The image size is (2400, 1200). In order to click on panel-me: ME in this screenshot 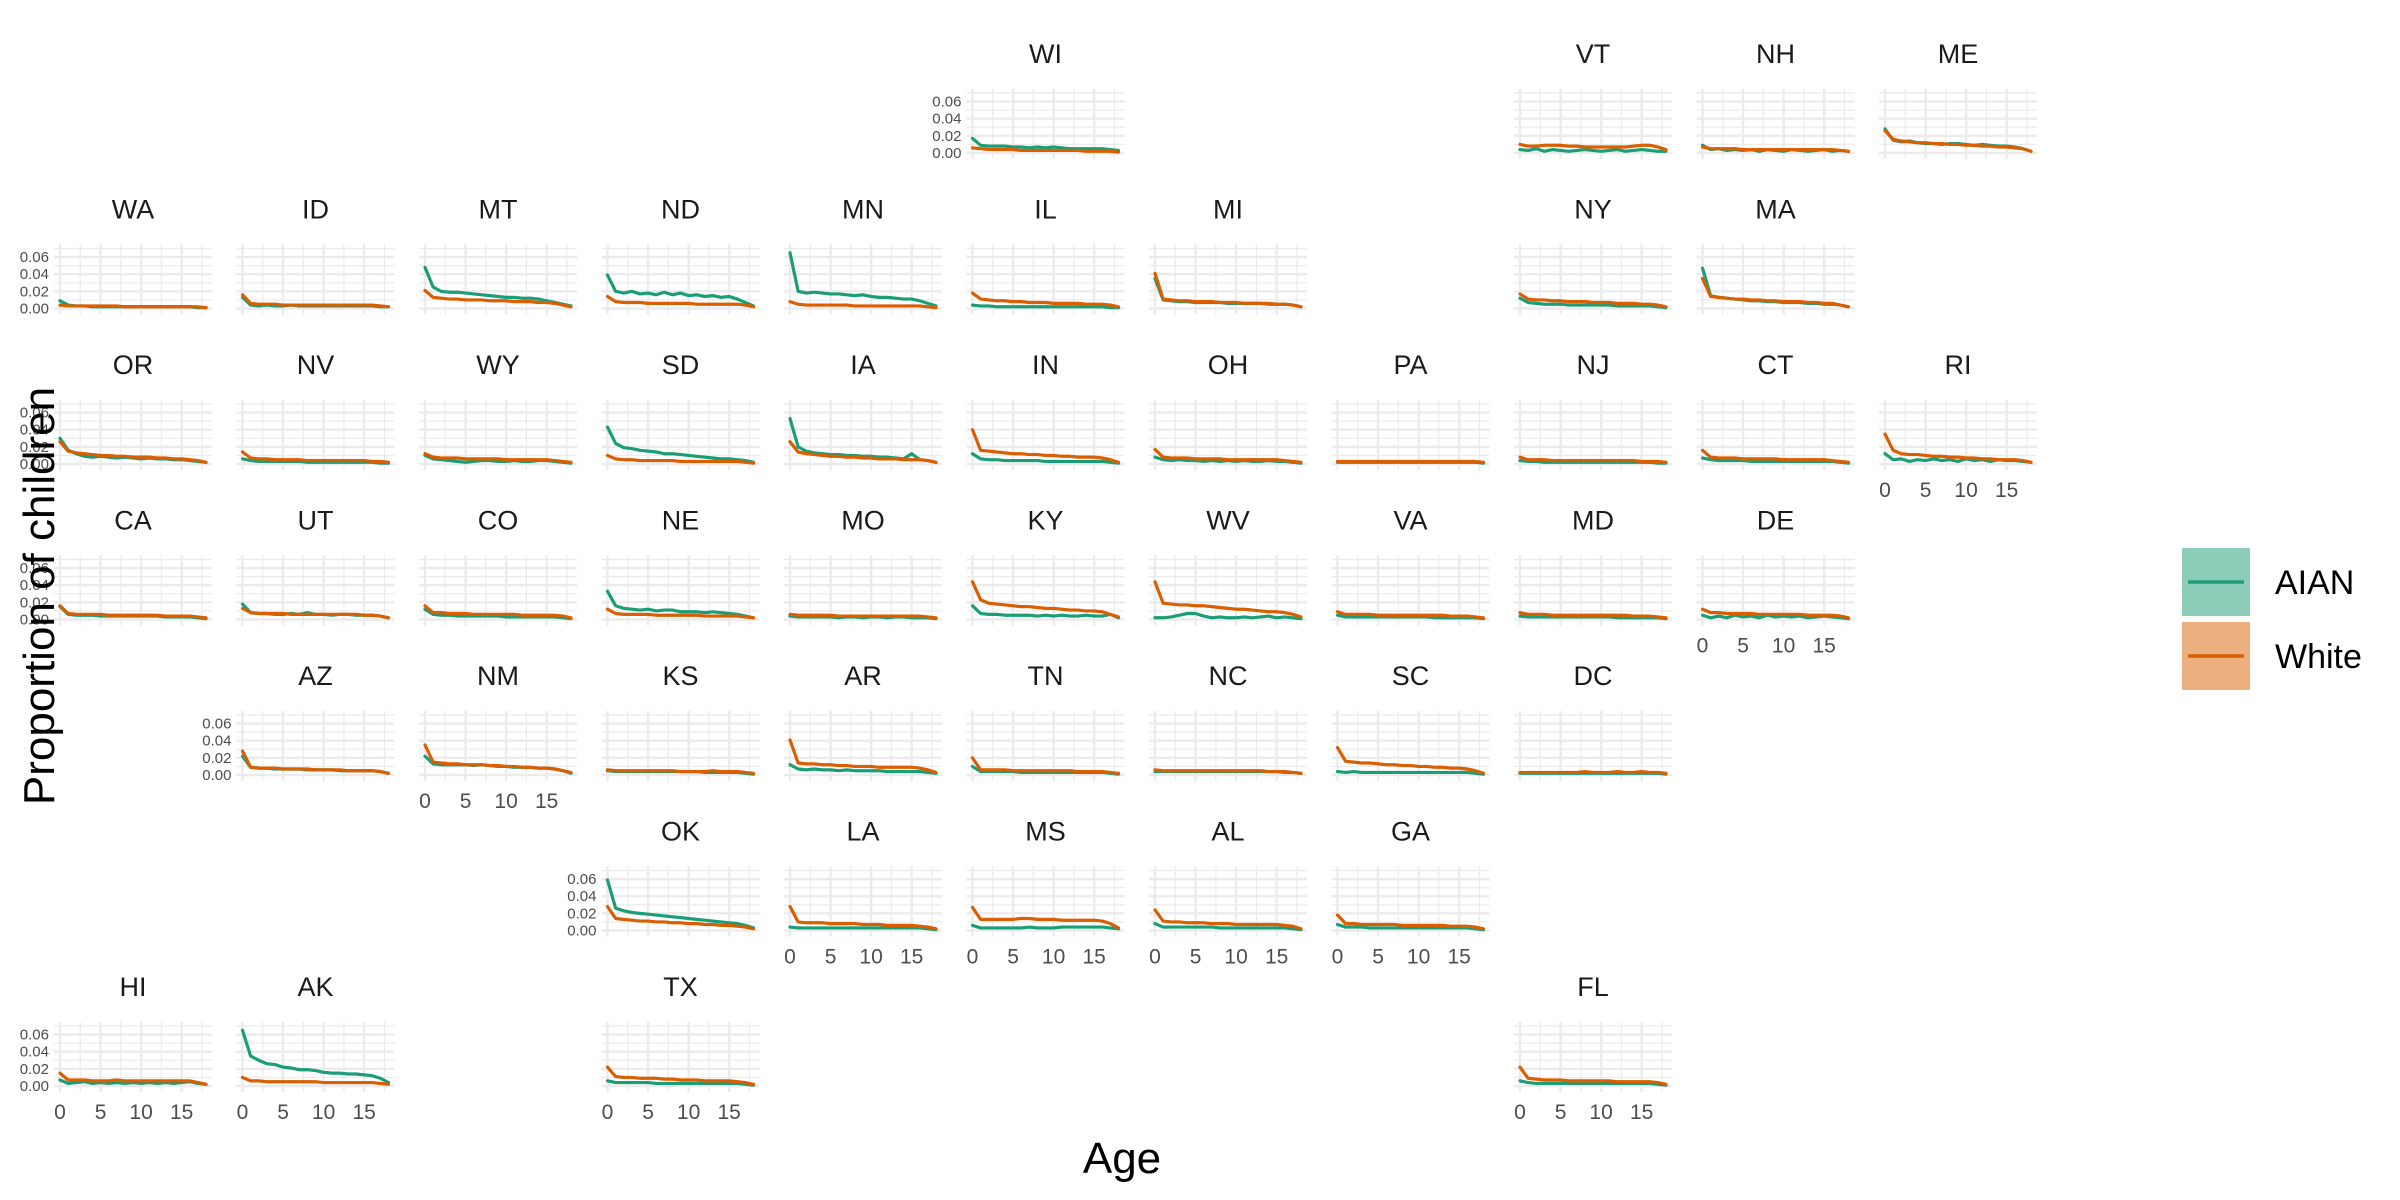, I will do `click(1958, 99)`.